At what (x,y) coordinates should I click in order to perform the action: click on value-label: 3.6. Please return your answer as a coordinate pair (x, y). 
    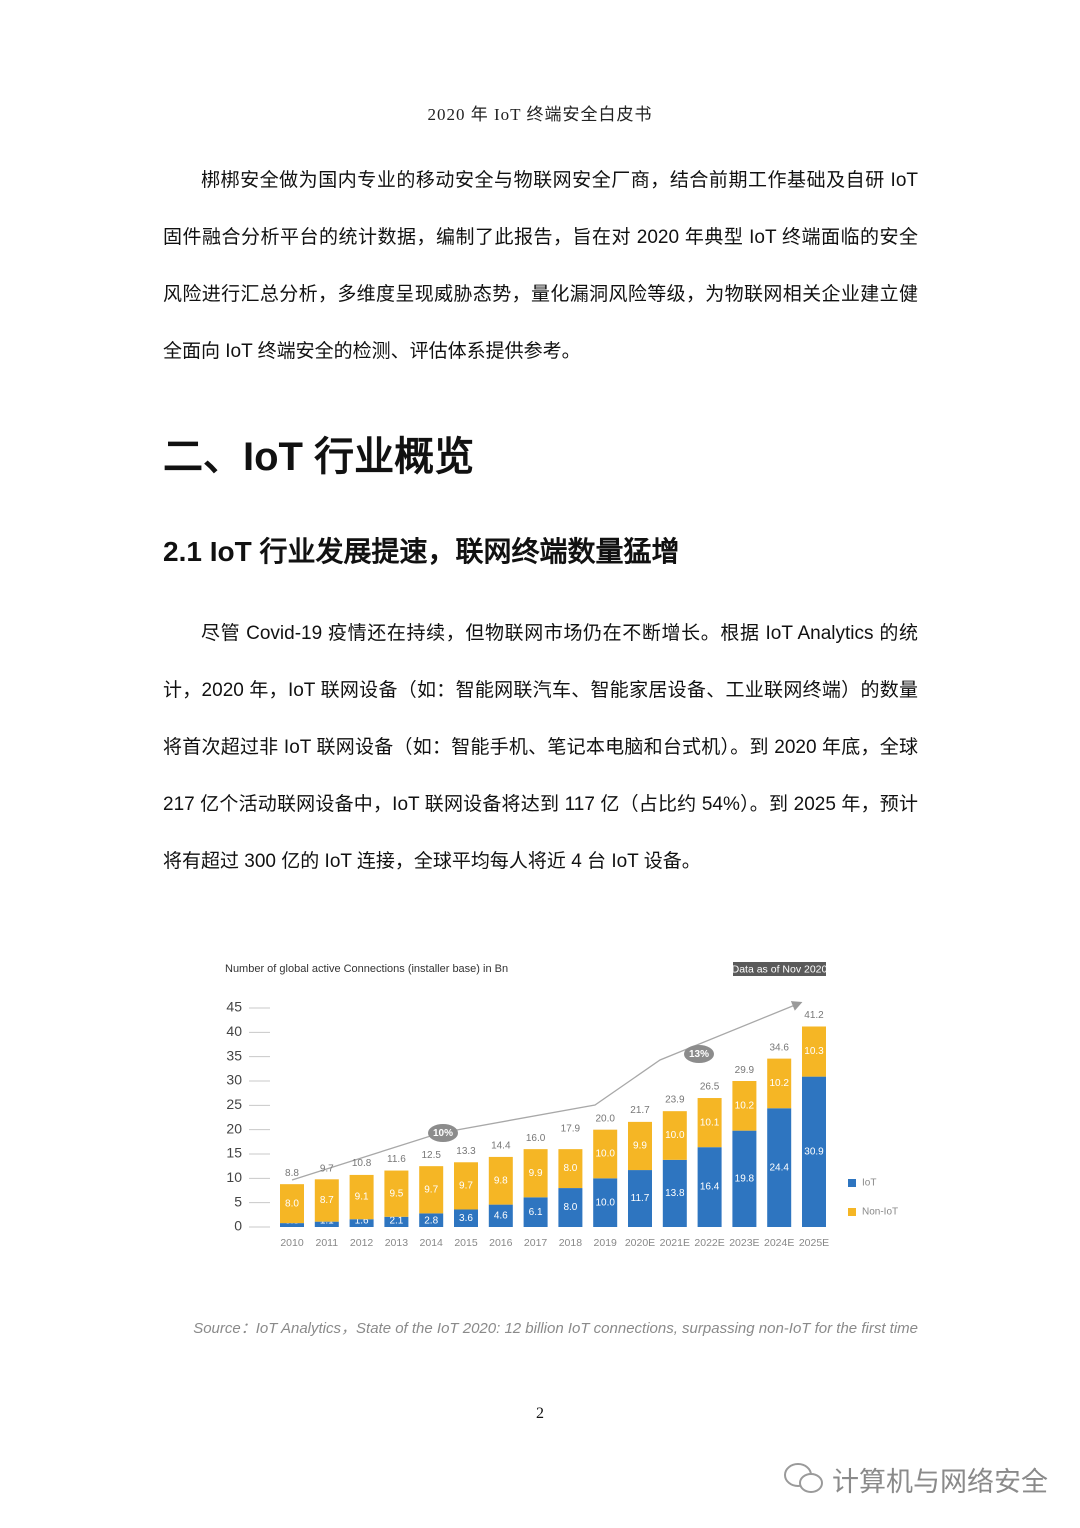
    Looking at the image, I should click on (466, 1218).